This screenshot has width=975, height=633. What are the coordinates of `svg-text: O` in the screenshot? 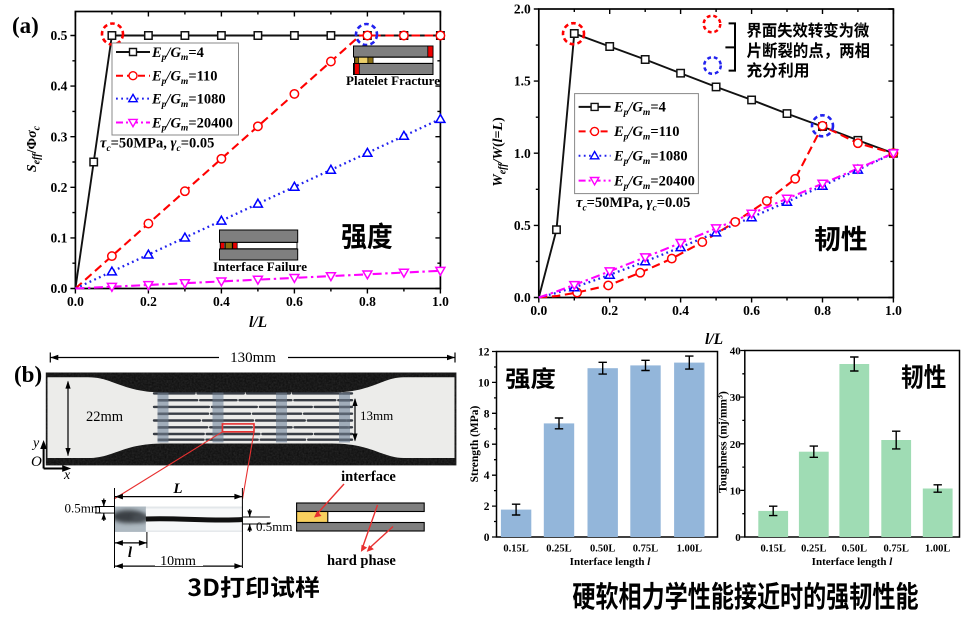 It's located at (36, 462).